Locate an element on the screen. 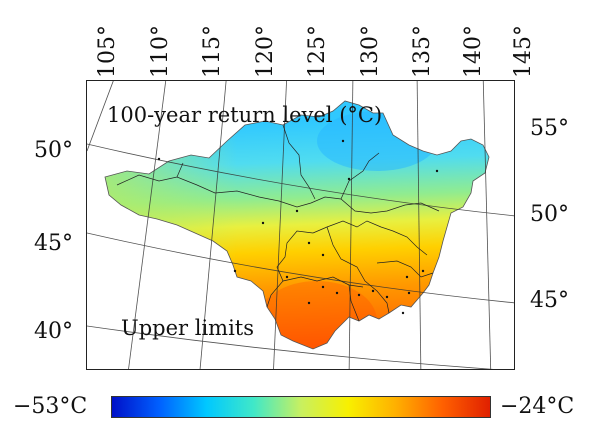 The width and height of the screenshot is (600, 438). lat-label-left-50: 50° is located at coordinates (53, 150).